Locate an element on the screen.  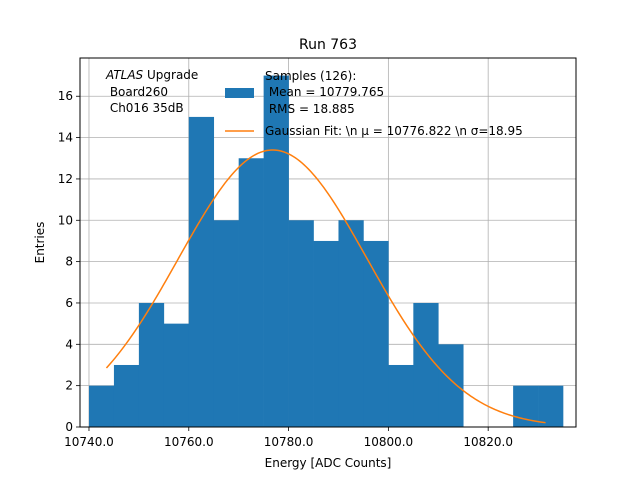
atlas-annotation: ATLAS Upgrade Board260 Ch016 35dB is located at coordinates (151, 91).